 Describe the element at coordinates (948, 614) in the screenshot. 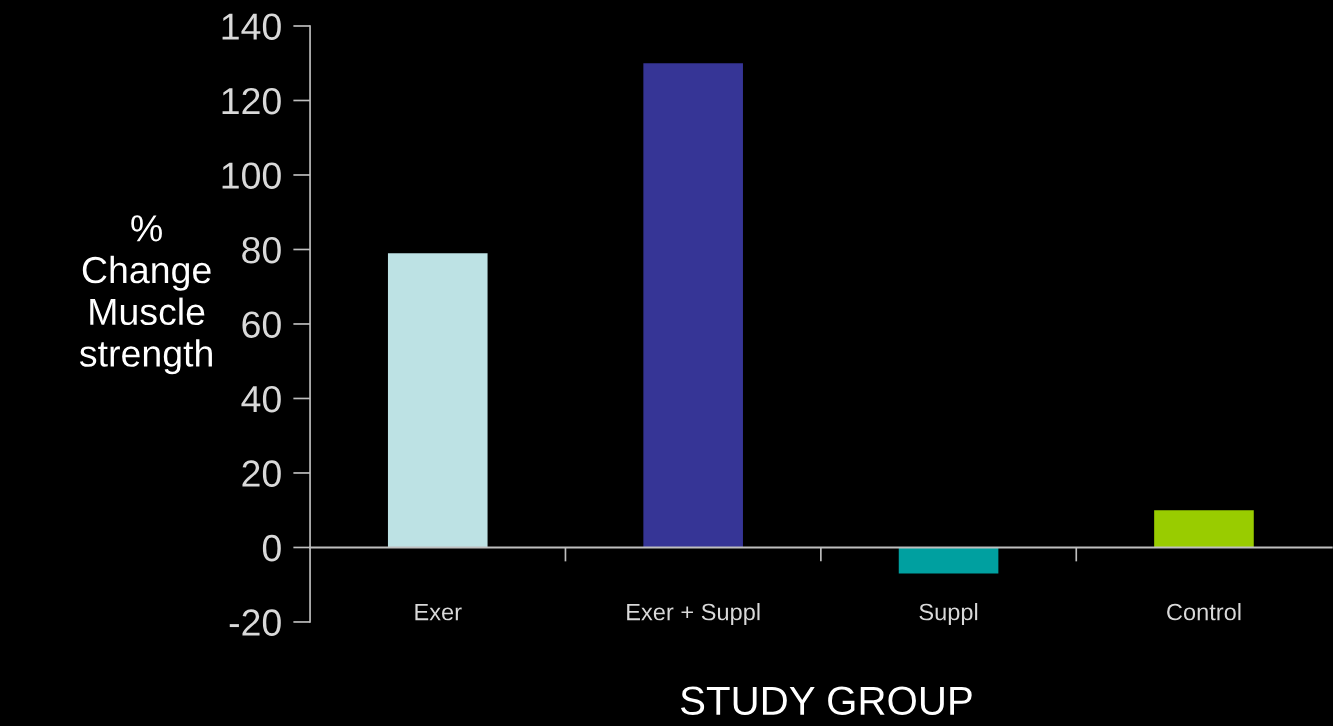

I see `x-tick-label: Suppl` at that location.